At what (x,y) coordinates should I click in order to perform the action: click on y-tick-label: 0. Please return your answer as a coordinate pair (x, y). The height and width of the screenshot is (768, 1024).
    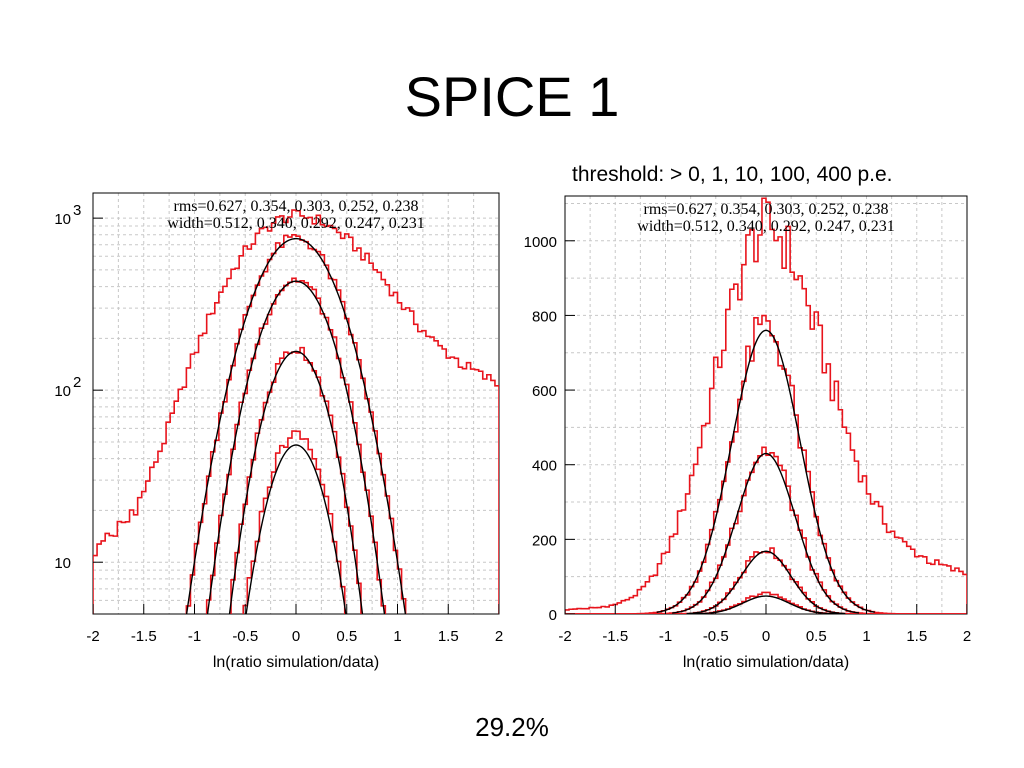
    Looking at the image, I should click on (553, 615).